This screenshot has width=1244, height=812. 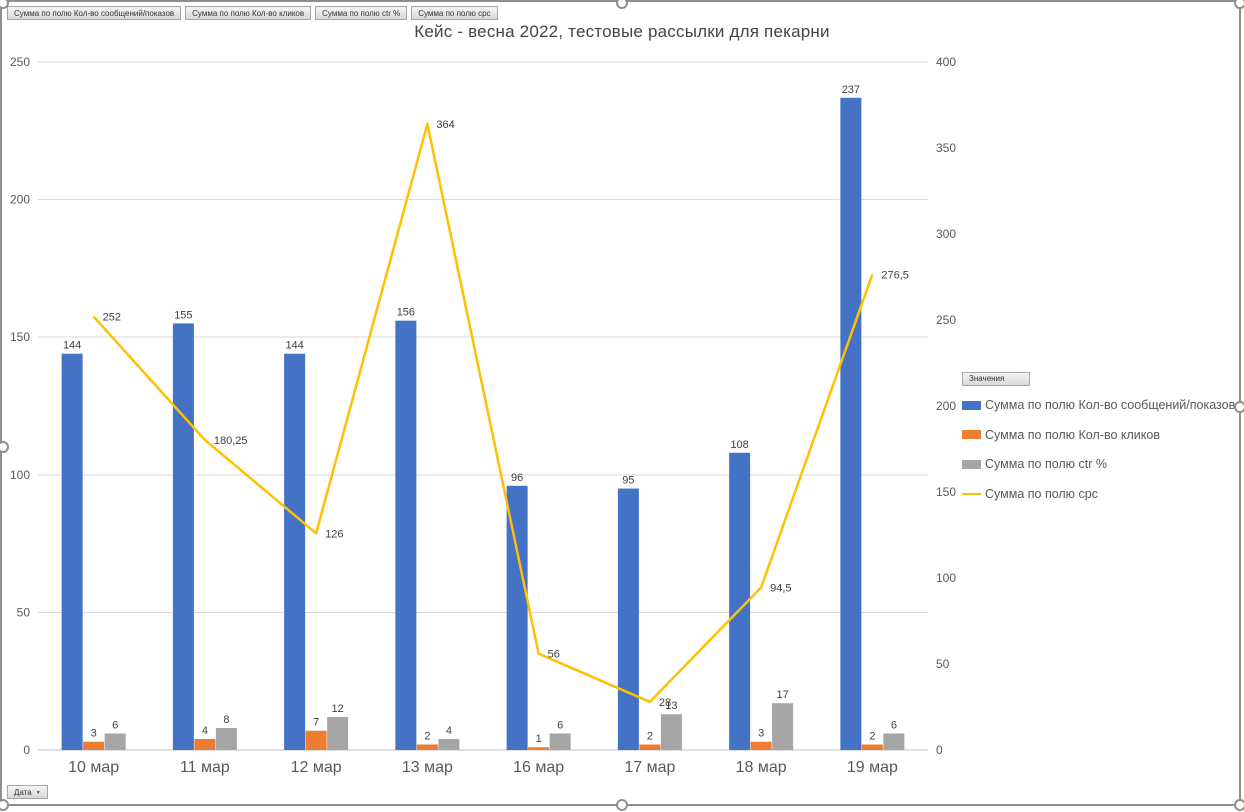 What do you see at coordinates (316, 767) in the screenshot?
I see `category-label: 12 мар` at bounding box center [316, 767].